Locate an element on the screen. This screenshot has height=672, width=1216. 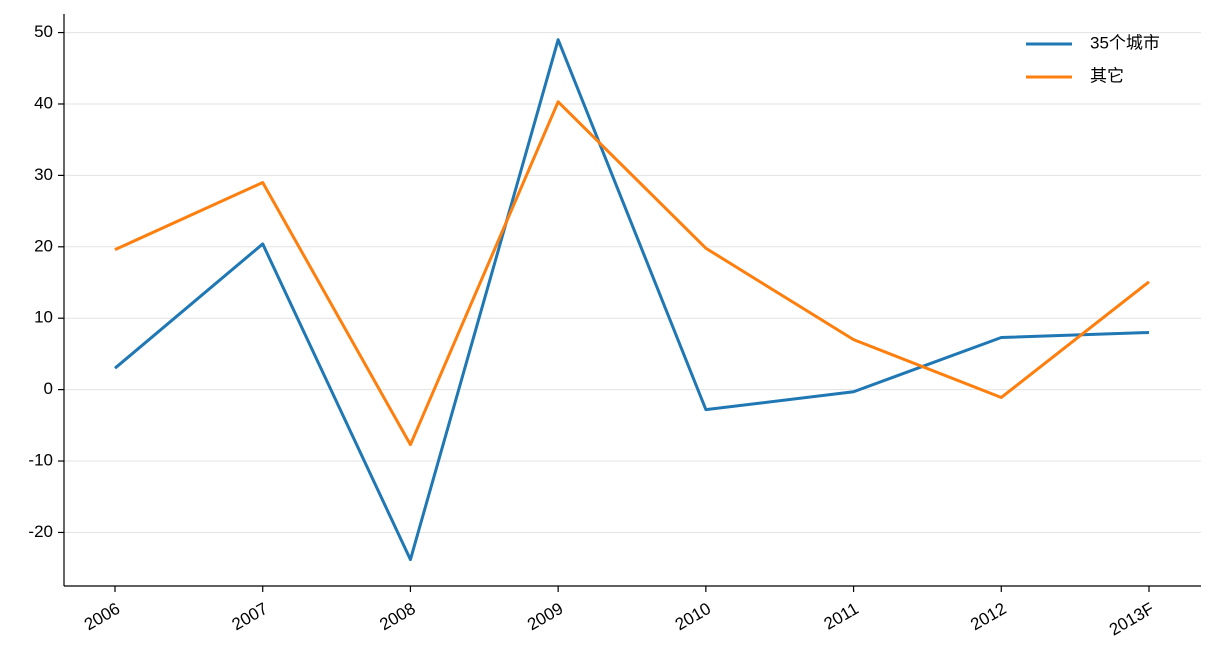
y-tick-label: 0 is located at coordinates (48, 388).